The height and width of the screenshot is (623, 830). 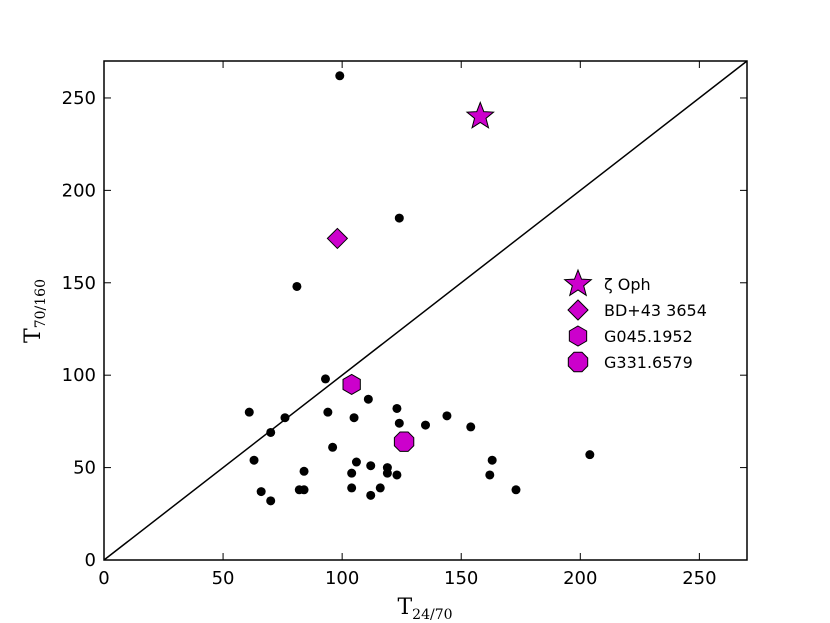 I want to click on y-tick-label: 50, so click(x=84, y=468).